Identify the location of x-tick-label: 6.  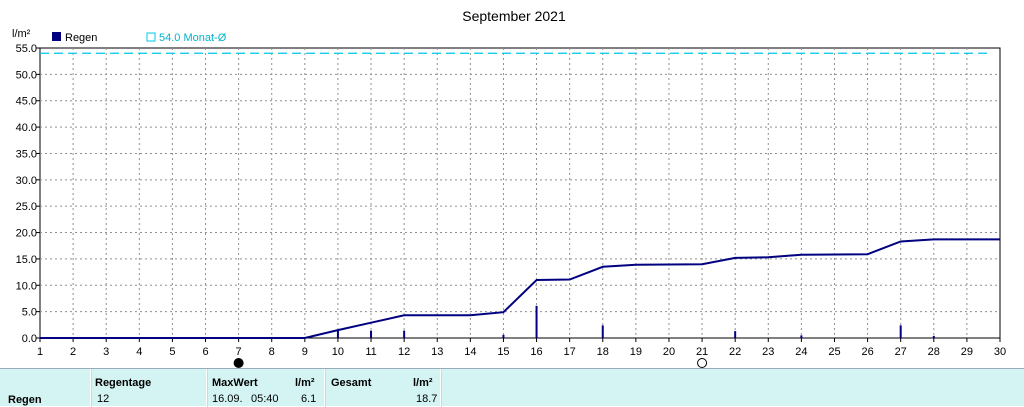
(205, 352).